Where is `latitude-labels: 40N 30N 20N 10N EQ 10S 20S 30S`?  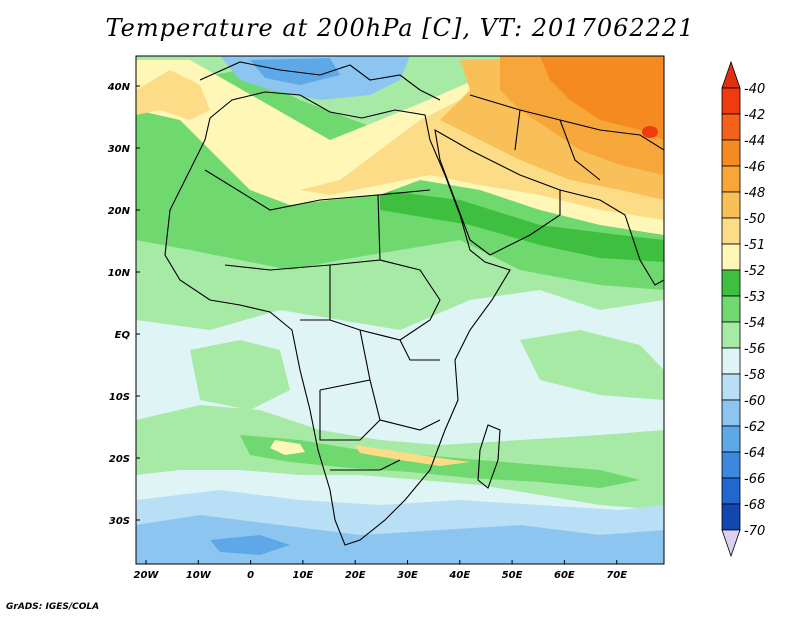 latitude-labels: 40N 30N 20N 10N EQ 10S 20S 30S is located at coordinates (123, 304).